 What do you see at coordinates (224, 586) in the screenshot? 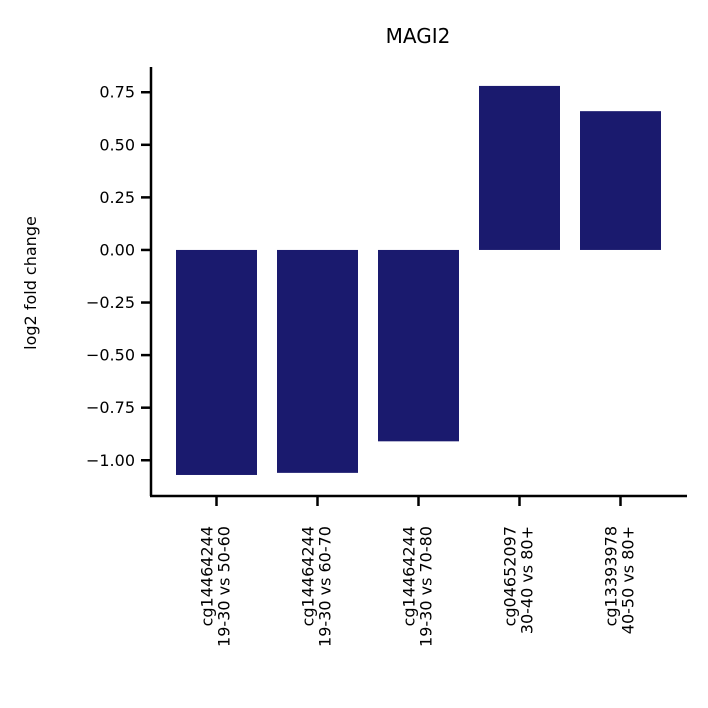
I see `x-tick-label-comparison: 19-30 vs 50-60` at bounding box center [224, 586].